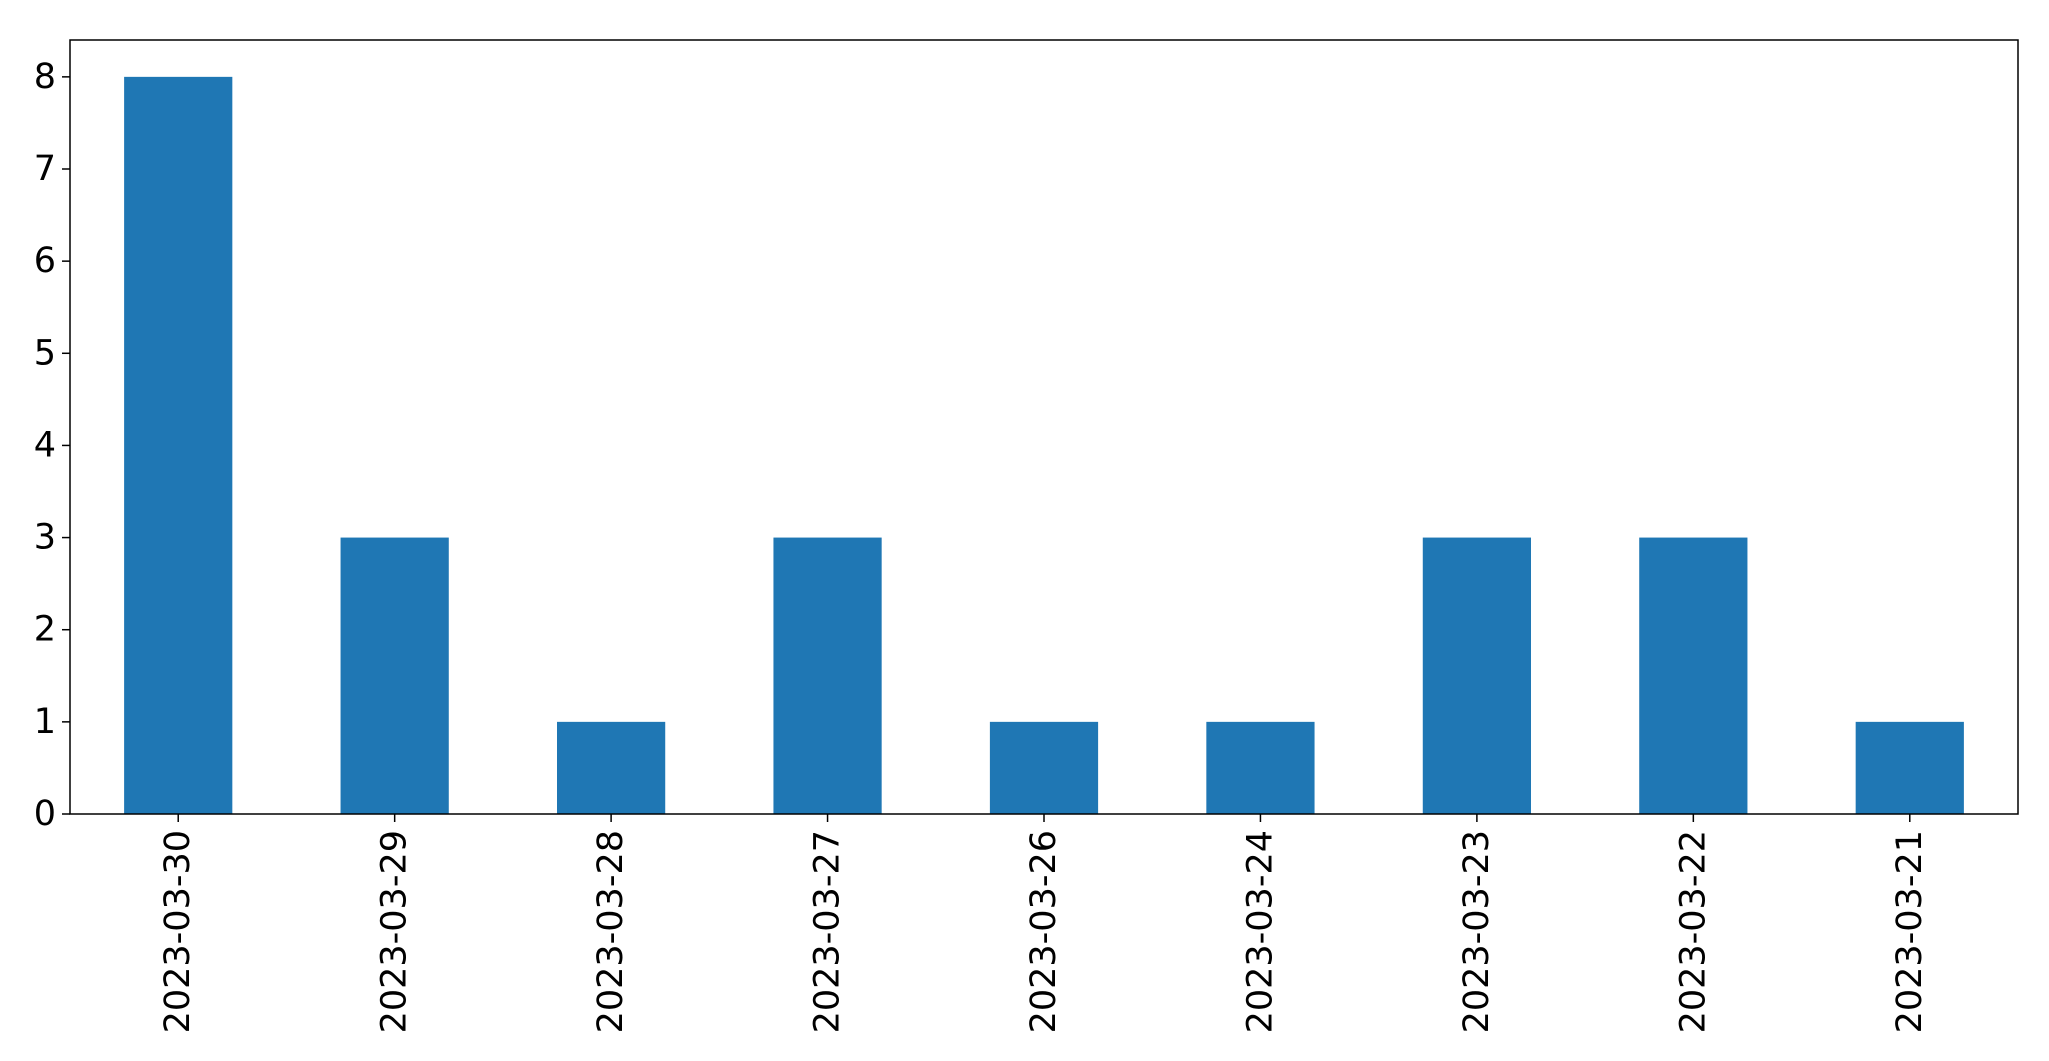 The image size is (2049, 1061). Describe the element at coordinates (45, 814) in the screenshot. I see `y-tick-label: 0` at that location.